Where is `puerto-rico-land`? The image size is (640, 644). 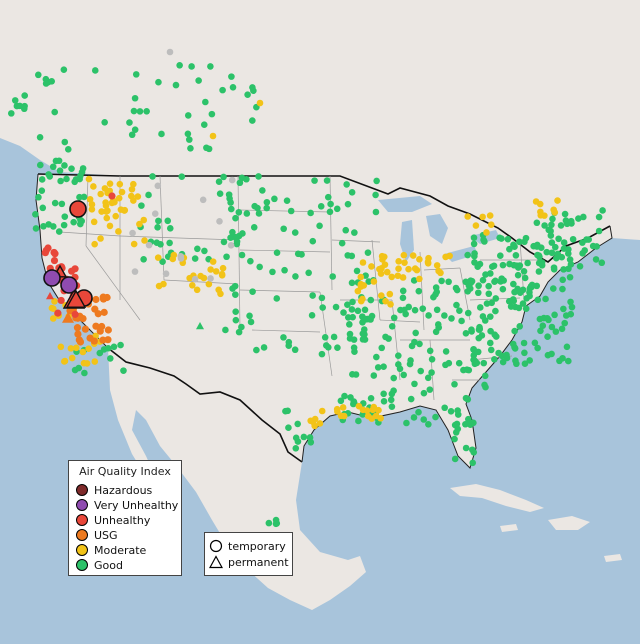
puerto-rico-land is located at coordinates (613, 558).